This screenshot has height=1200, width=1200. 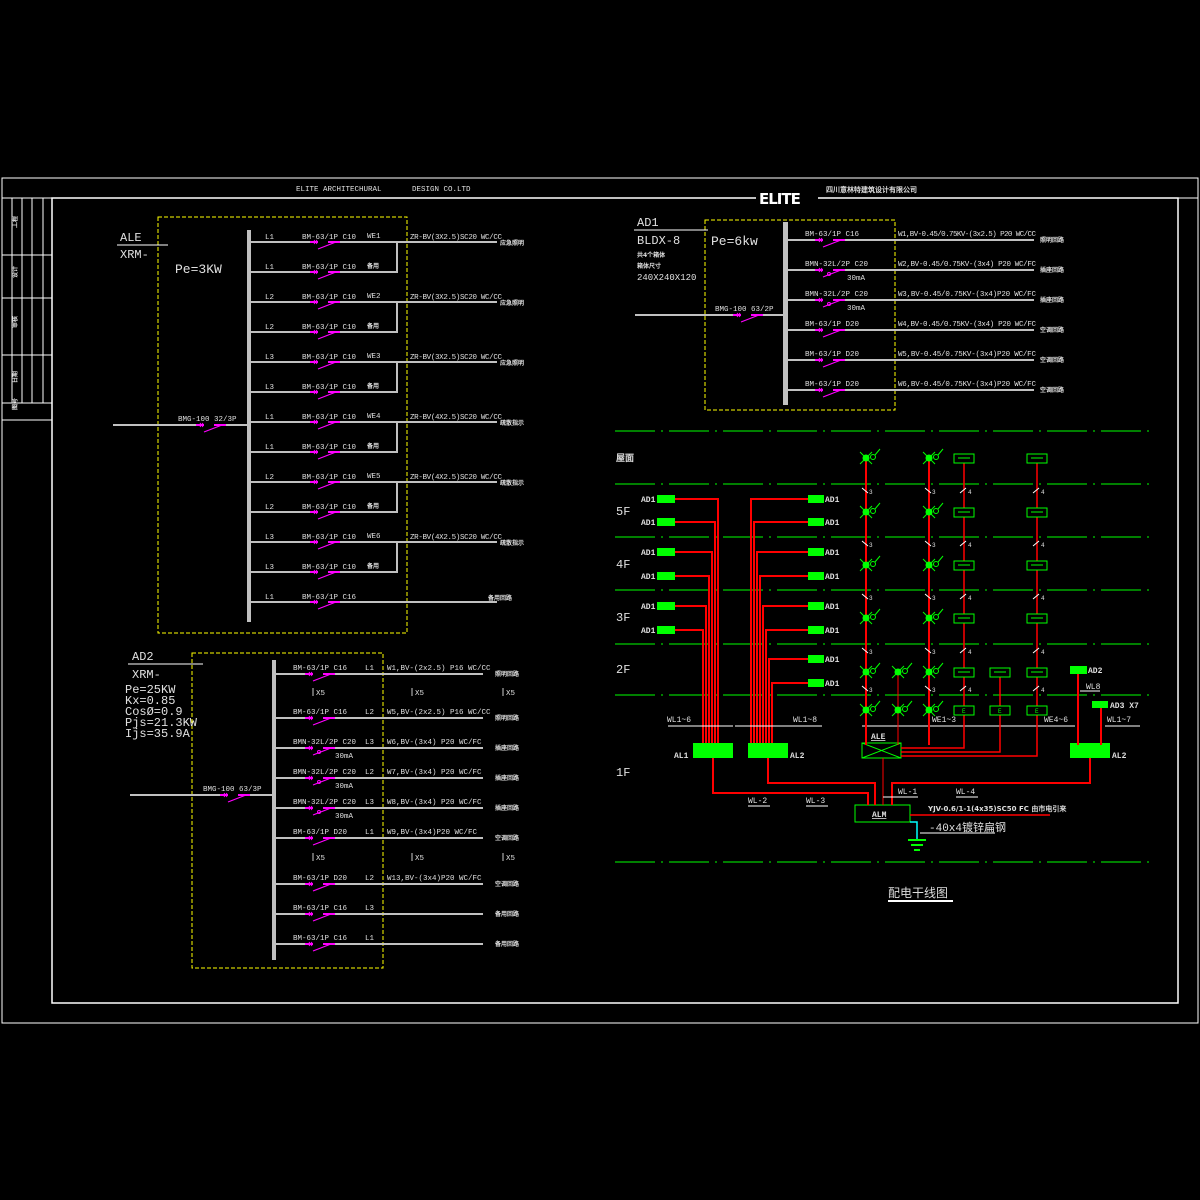 I want to click on circuit-label: 备用, so click(x=372, y=506).